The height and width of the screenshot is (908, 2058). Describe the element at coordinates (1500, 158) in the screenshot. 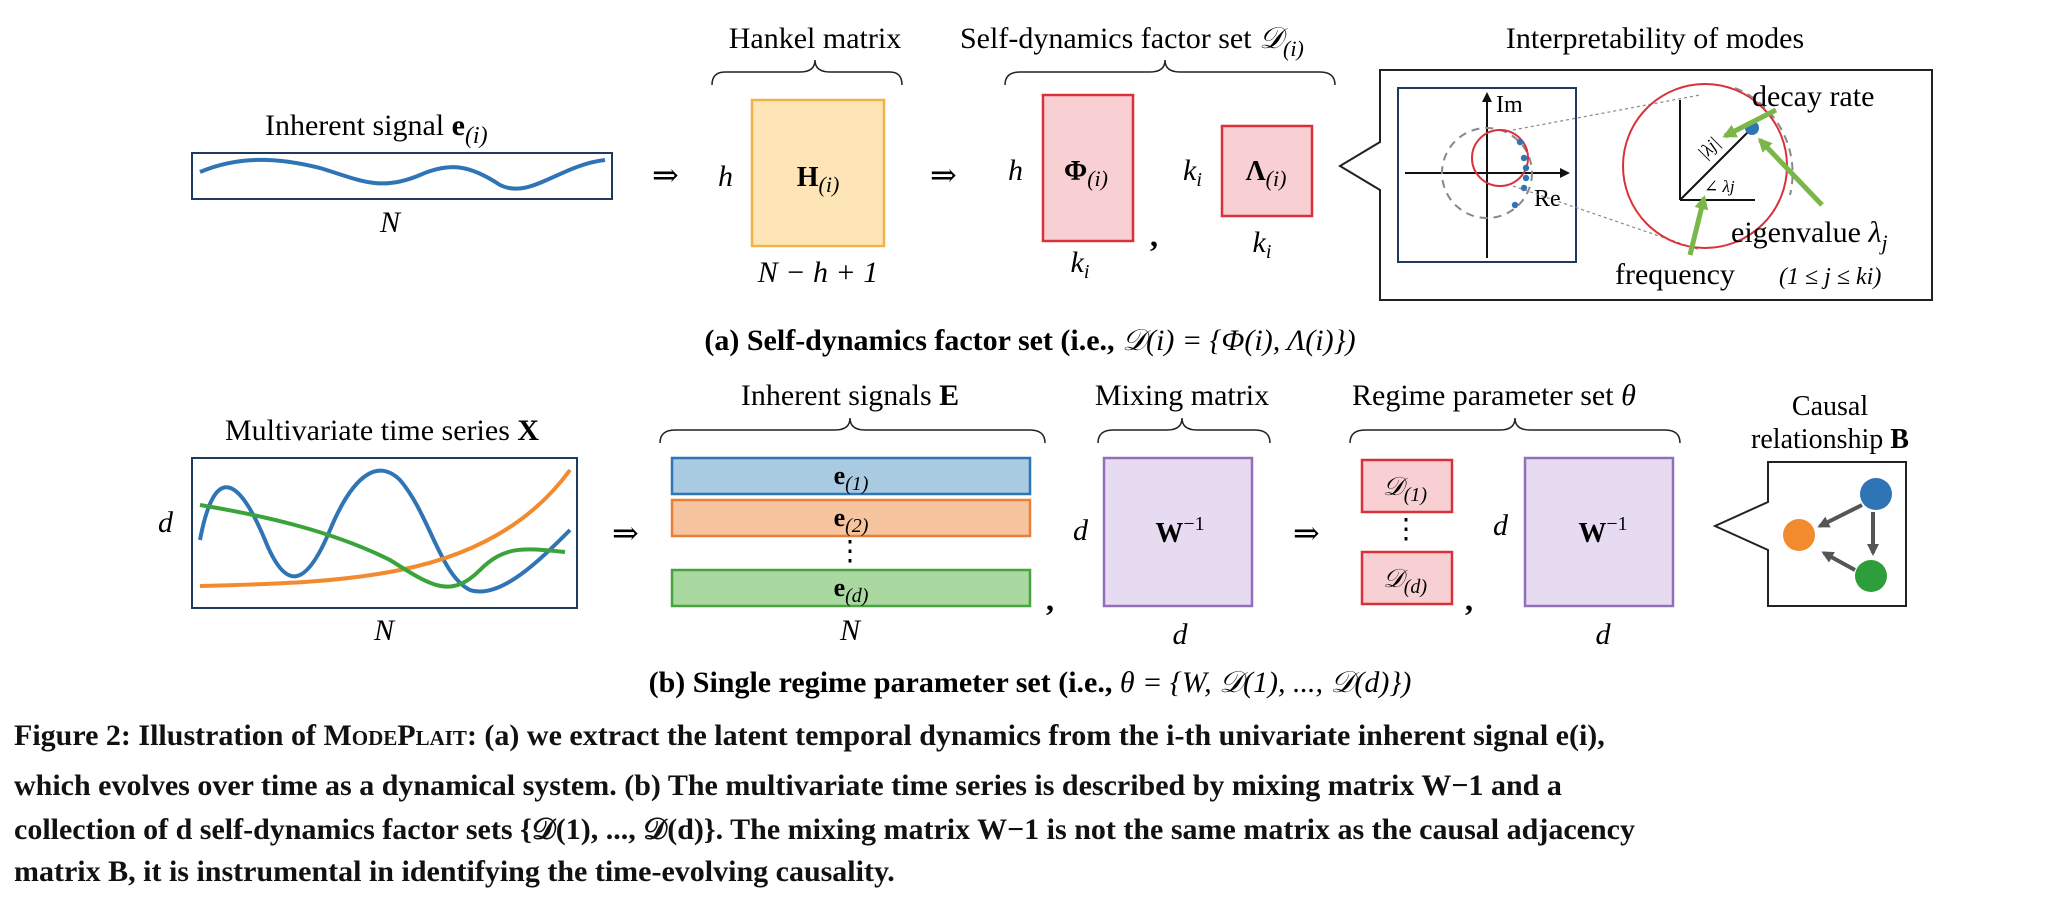

I see `eigen-circle` at that location.